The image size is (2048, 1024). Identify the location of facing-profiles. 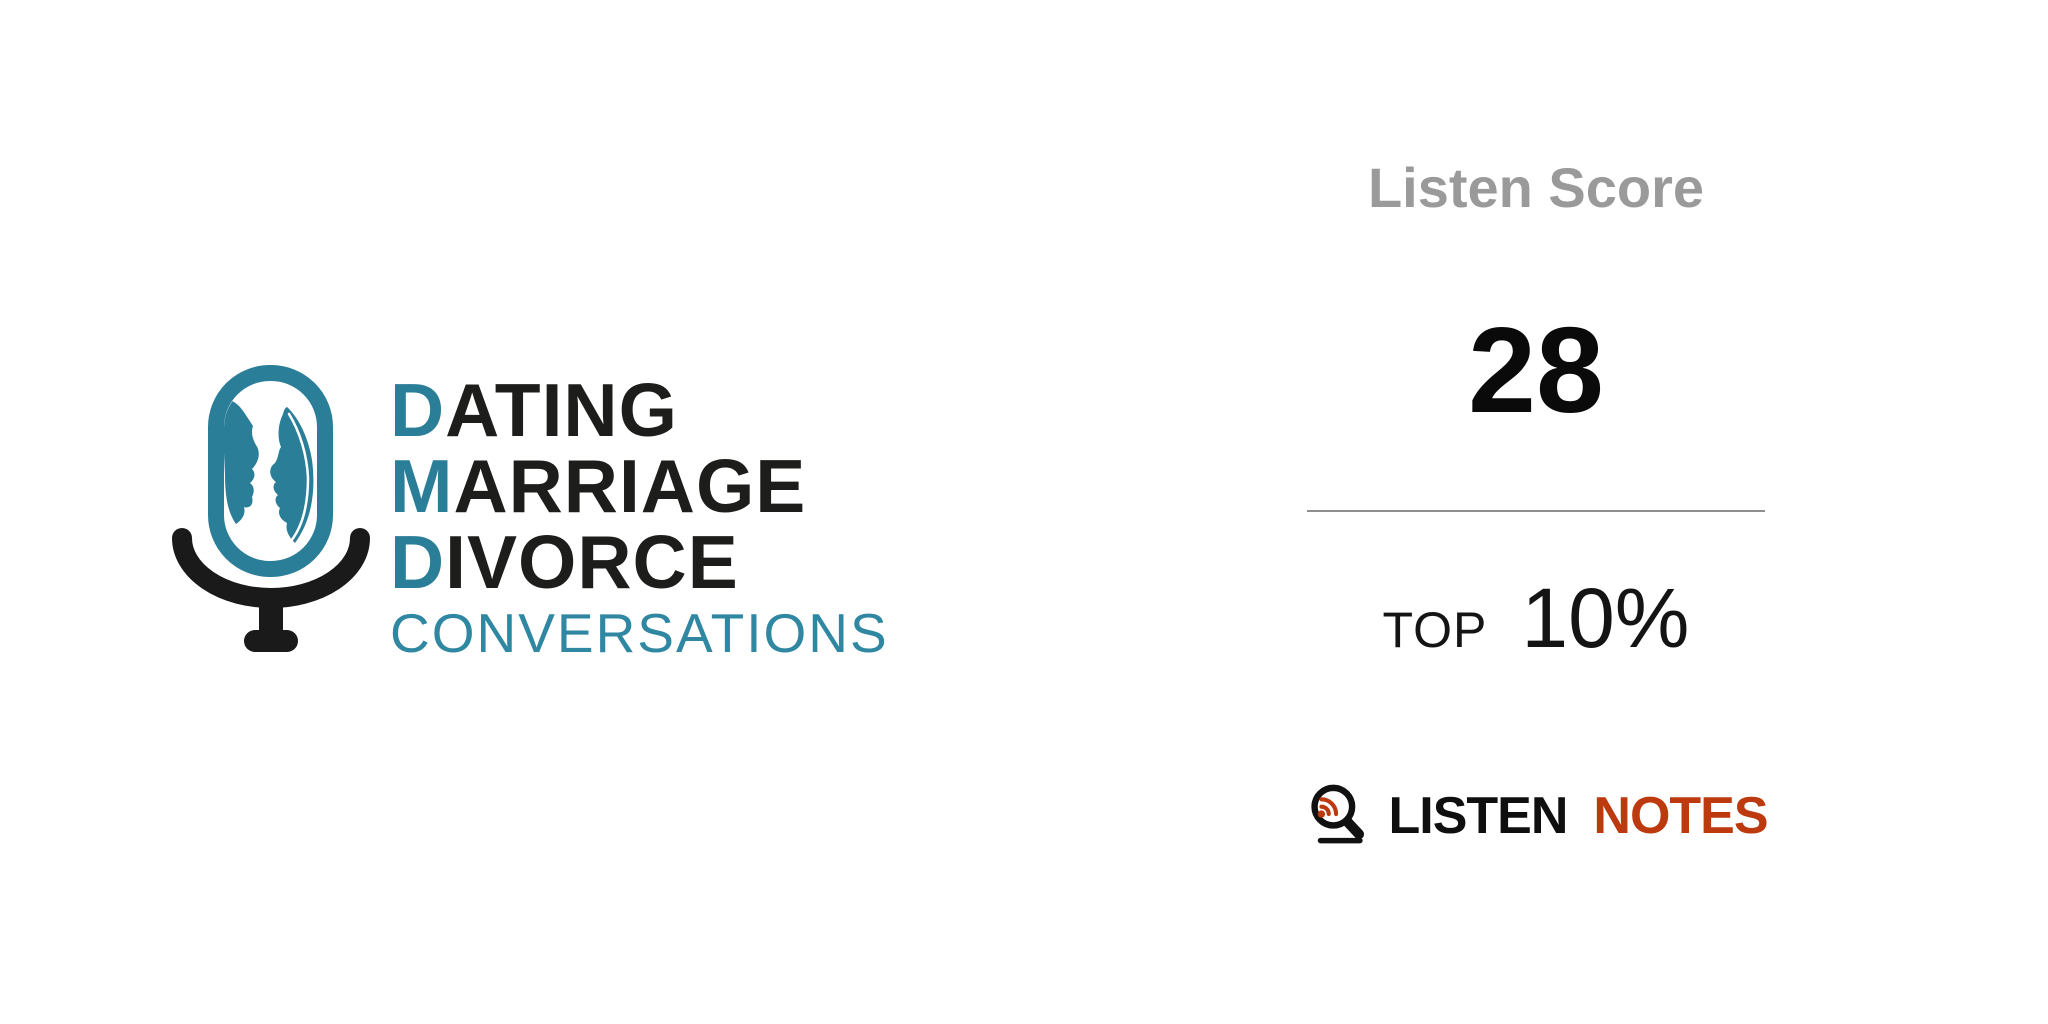
(269, 471).